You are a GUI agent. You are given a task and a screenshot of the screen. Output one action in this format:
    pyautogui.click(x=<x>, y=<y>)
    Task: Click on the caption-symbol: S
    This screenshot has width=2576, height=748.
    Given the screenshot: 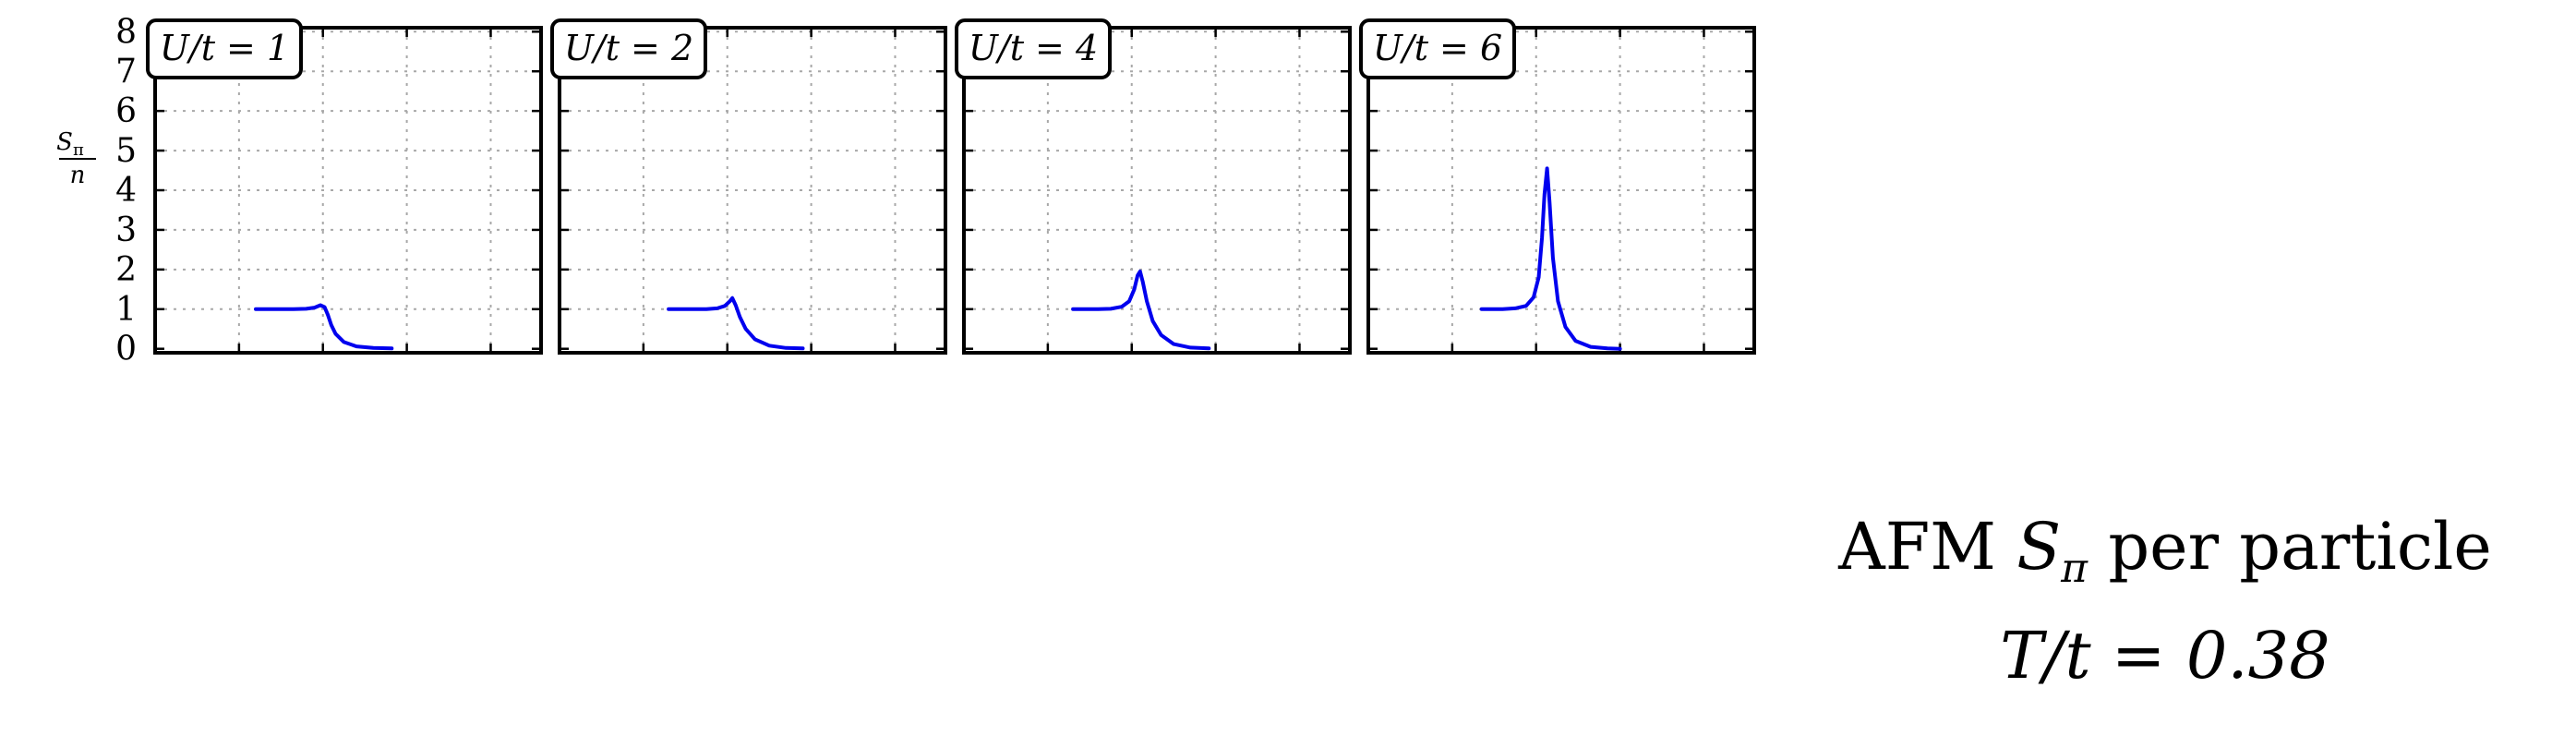 What is the action you would take?
    pyautogui.click(x=2038, y=547)
    